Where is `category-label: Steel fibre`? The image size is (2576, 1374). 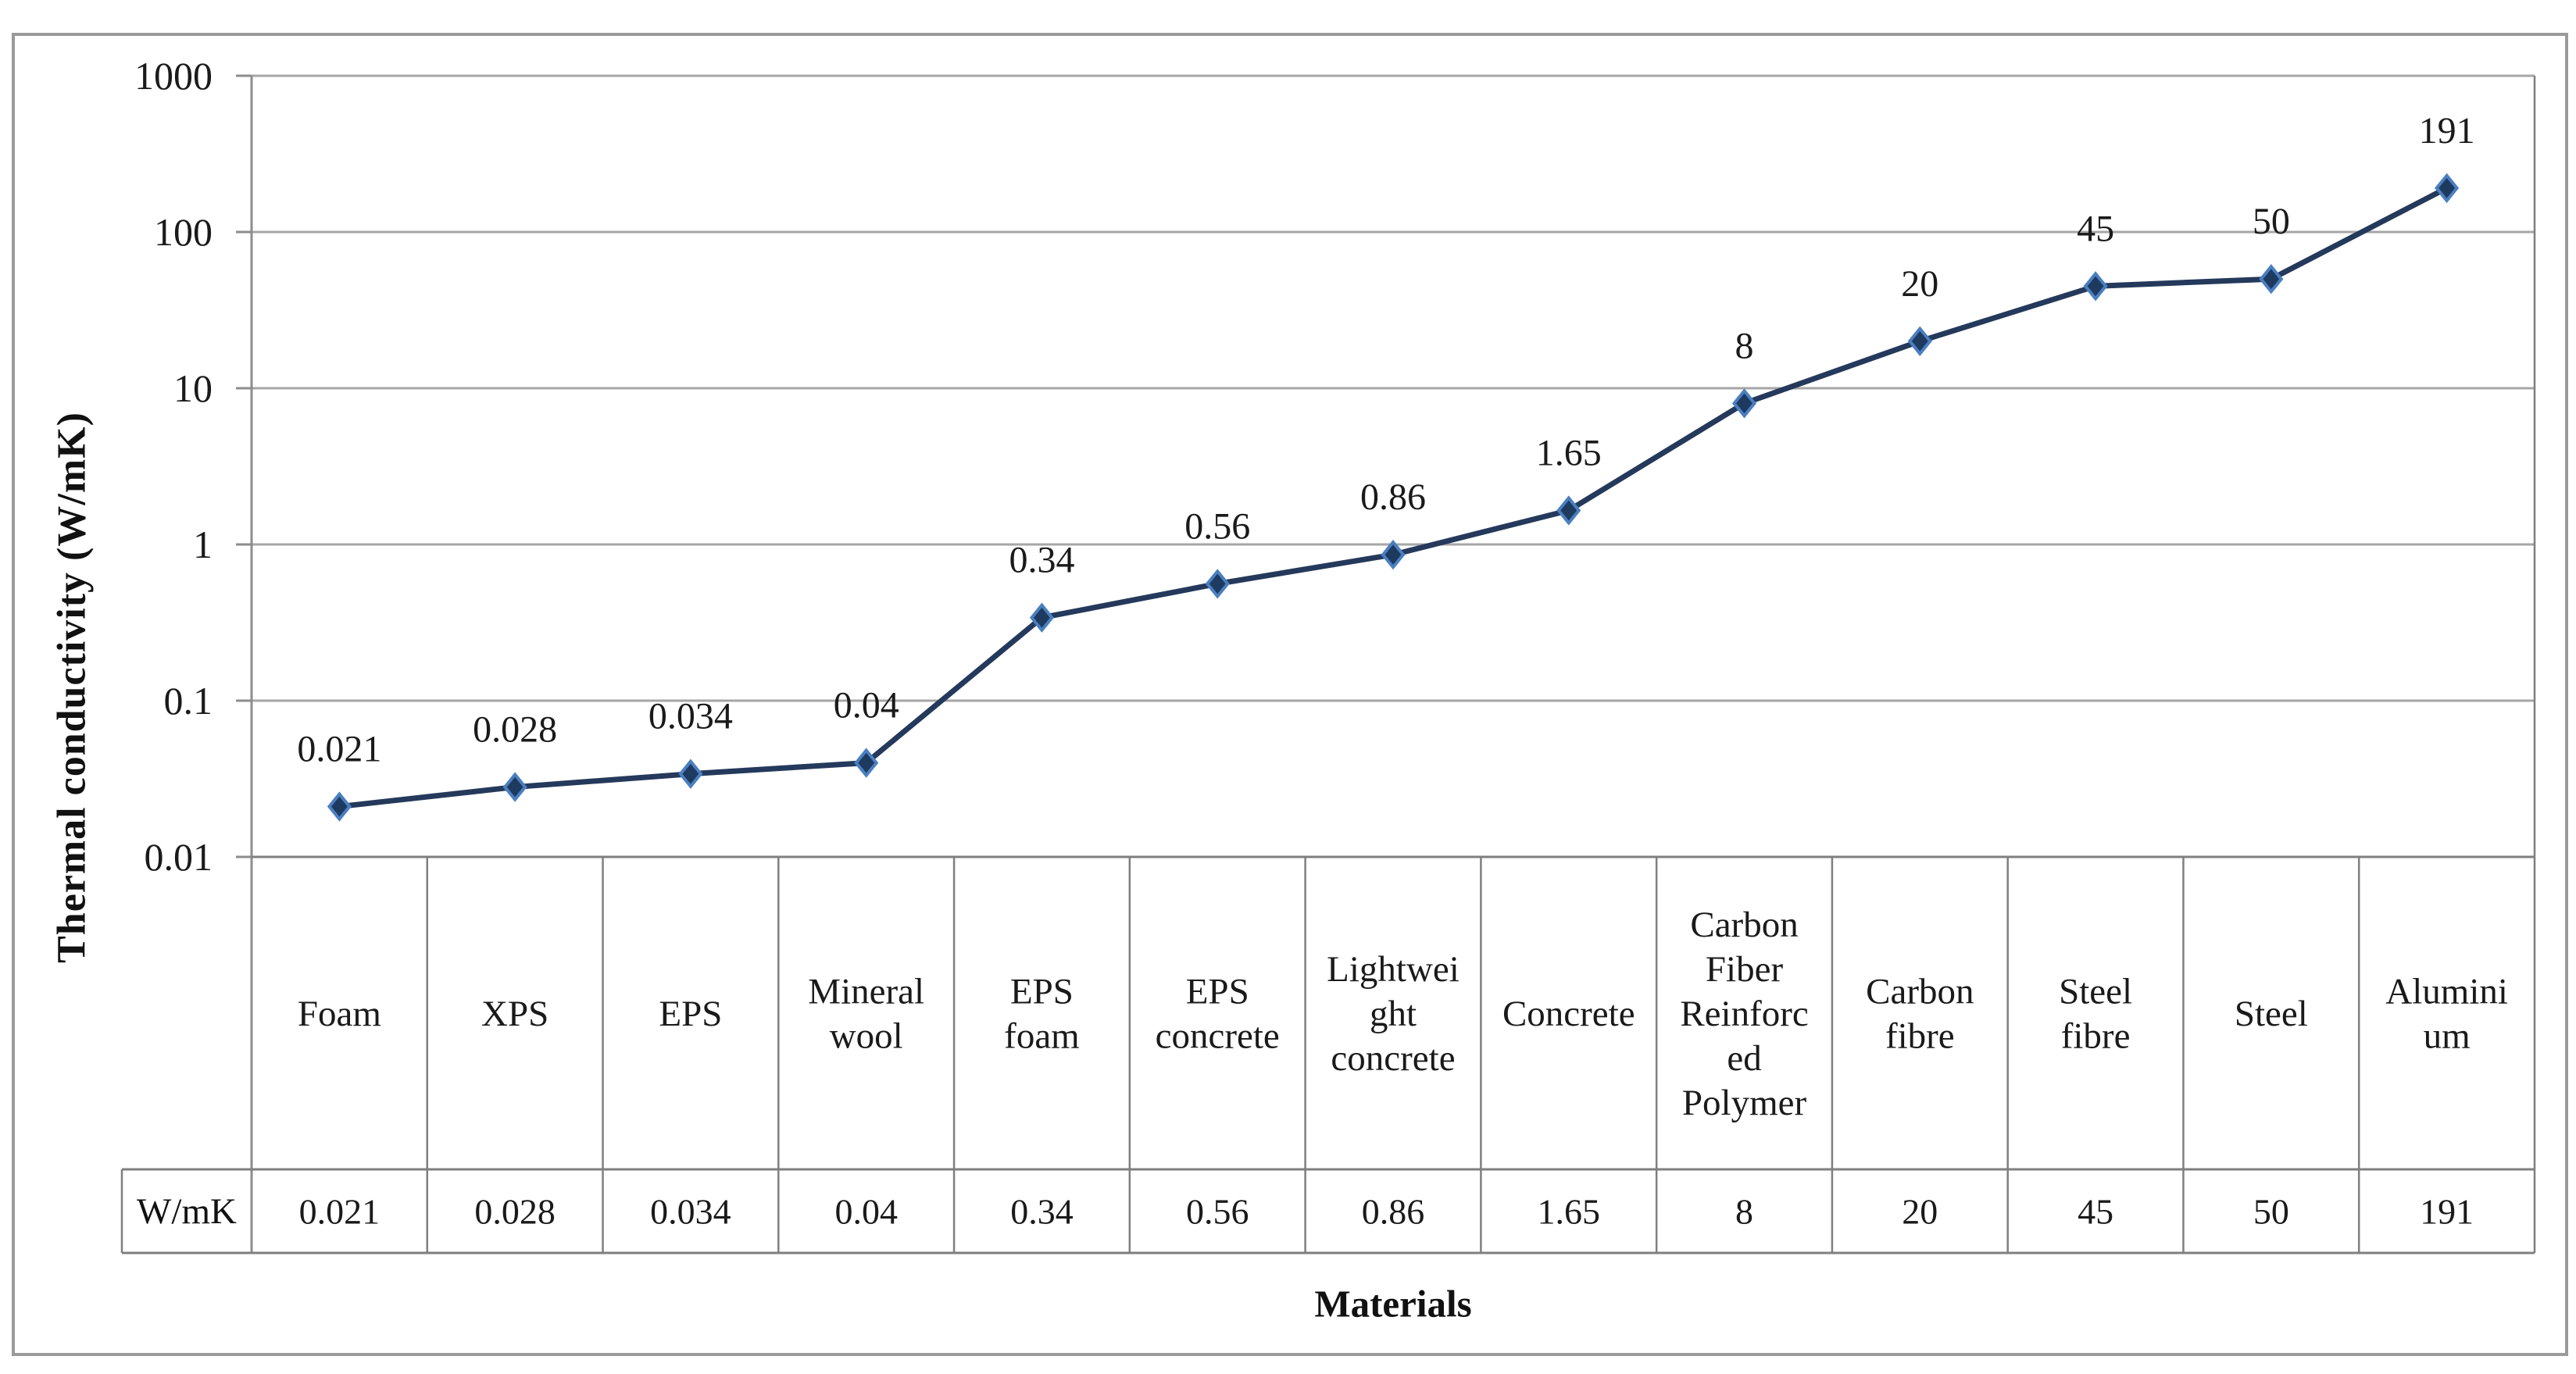 category-label: Steel fibre is located at coordinates (2095, 1014).